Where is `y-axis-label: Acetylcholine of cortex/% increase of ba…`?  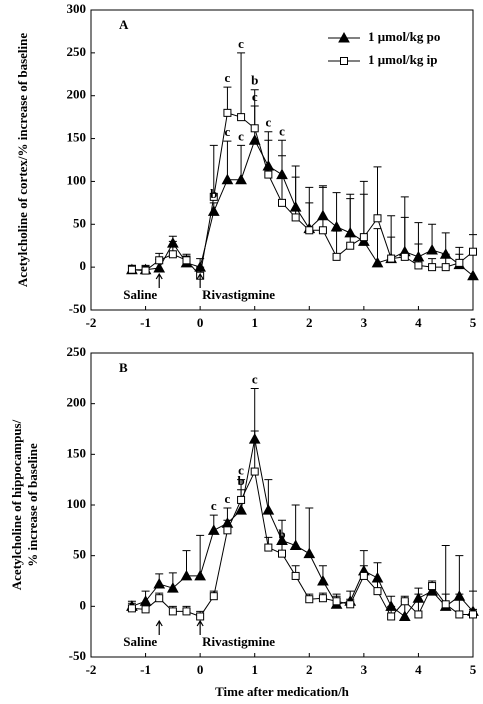 y-axis-label: Acetylcholine of cortex/% increase of ba… is located at coordinates (22, 160).